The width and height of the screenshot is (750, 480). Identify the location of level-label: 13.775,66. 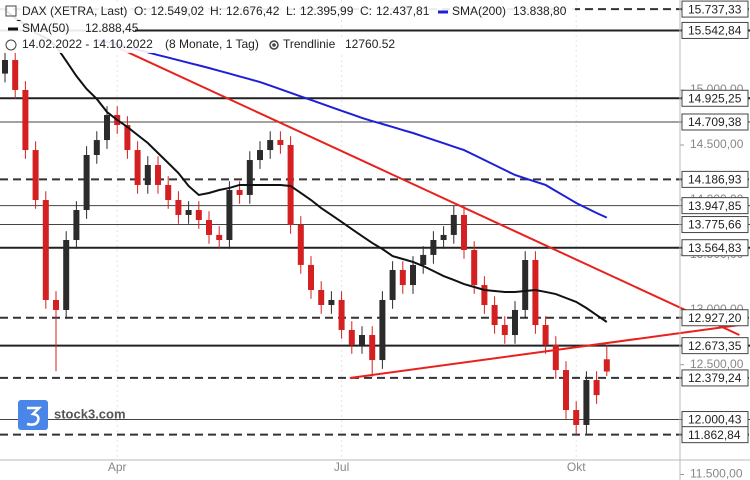
(715, 225).